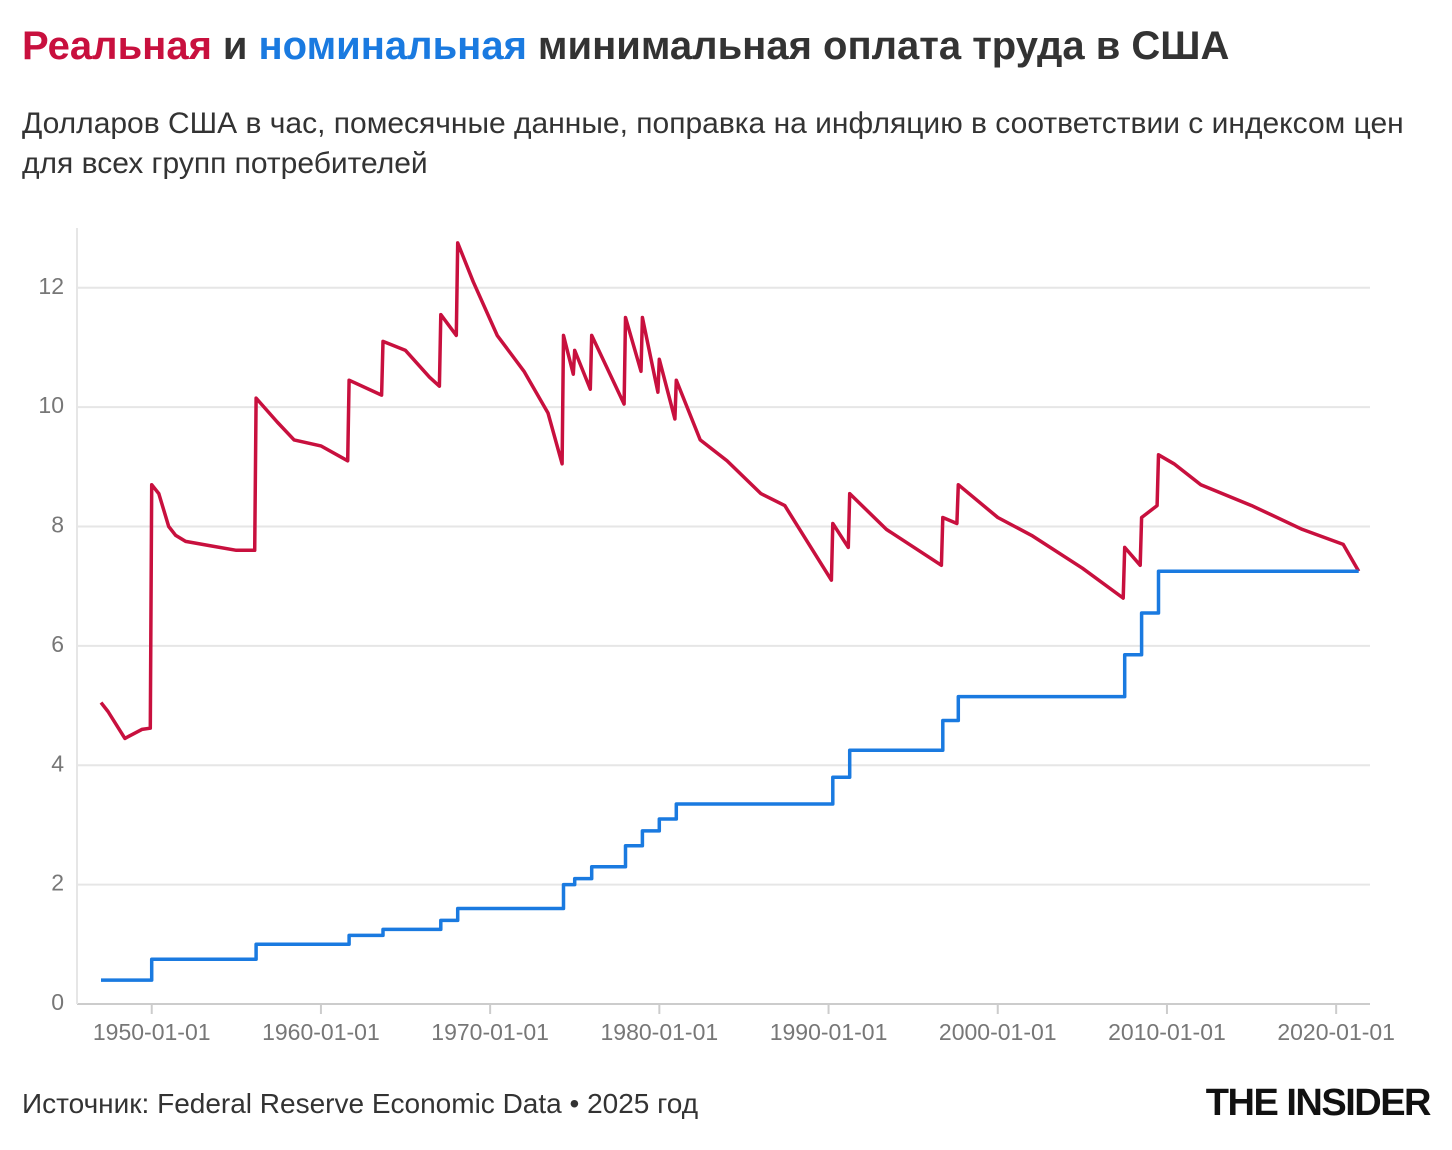  Describe the element at coordinates (660, 1032) in the screenshot. I see `x-tick-label: 1980-01-01` at that location.